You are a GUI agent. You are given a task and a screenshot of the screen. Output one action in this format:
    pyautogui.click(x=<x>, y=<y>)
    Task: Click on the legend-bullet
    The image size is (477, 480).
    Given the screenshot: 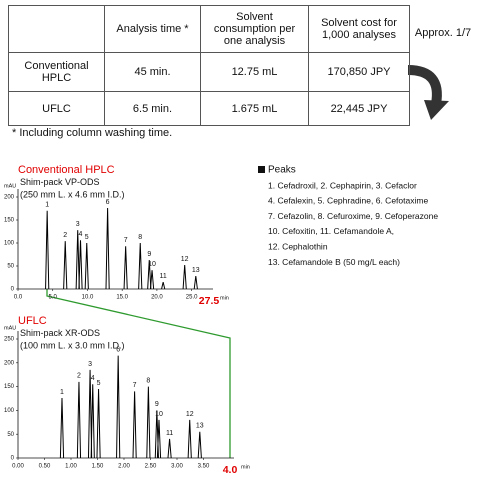 What is the action you would take?
    pyautogui.click(x=261, y=169)
    